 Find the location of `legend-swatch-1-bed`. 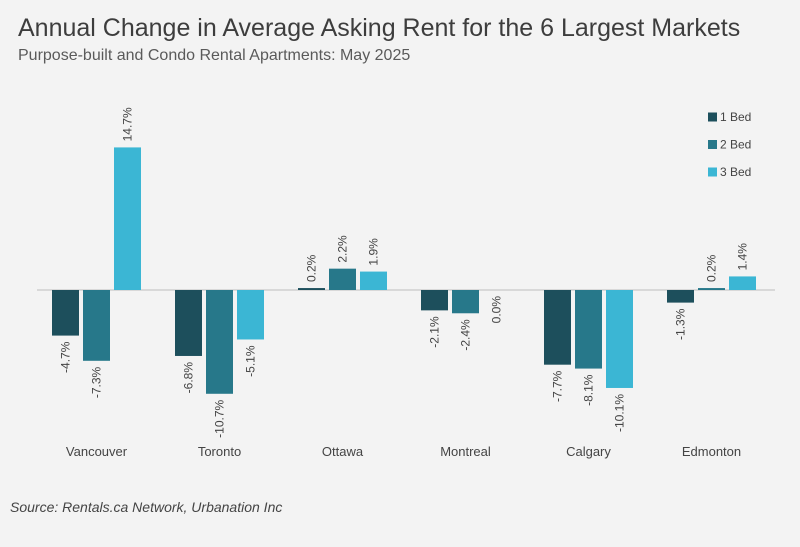

legend-swatch-1-bed is located at coordinates (712, 117).